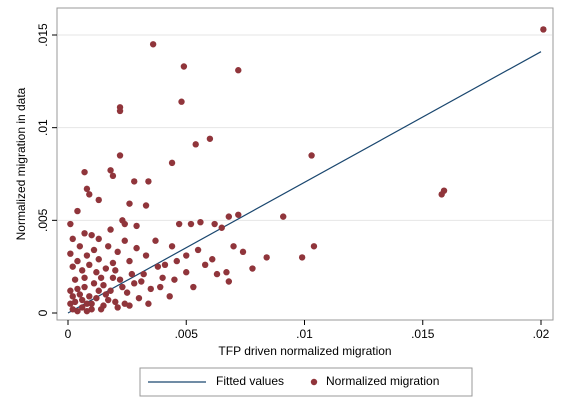 The width and height of the screenshot is (562, 408). What do you see at coordinates (68, 334) in the screenshot?
I see `x-tick-label: 0` at bounding box center [68, 334].